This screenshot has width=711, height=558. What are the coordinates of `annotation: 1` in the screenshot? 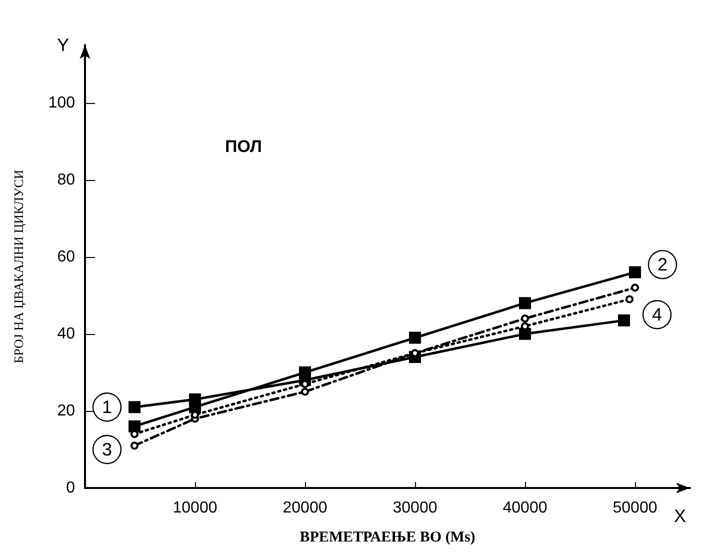 It's located at (107, 407).